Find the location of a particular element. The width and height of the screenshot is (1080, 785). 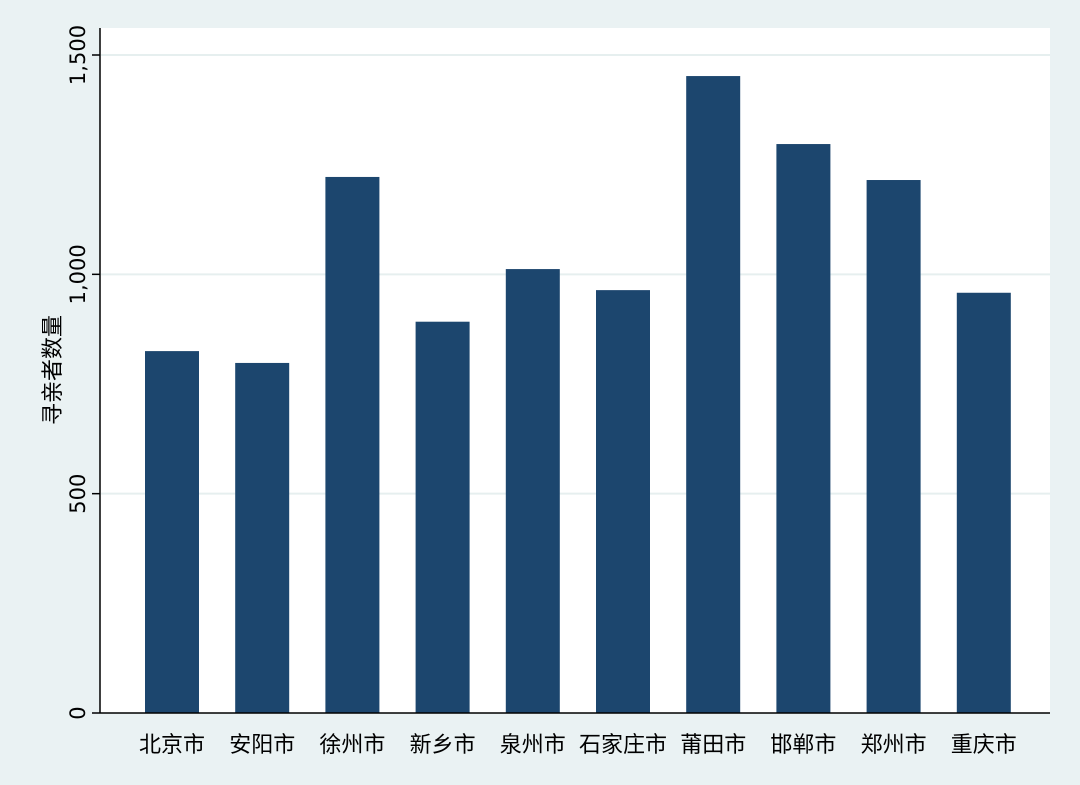

x-tick-label: 邯郸市 is located at coordinates (803, 745).